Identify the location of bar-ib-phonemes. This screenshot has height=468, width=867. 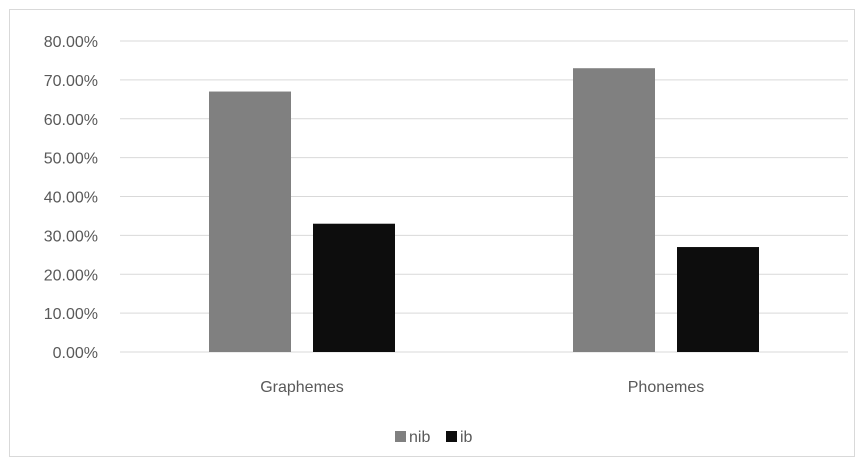
(718, 299).